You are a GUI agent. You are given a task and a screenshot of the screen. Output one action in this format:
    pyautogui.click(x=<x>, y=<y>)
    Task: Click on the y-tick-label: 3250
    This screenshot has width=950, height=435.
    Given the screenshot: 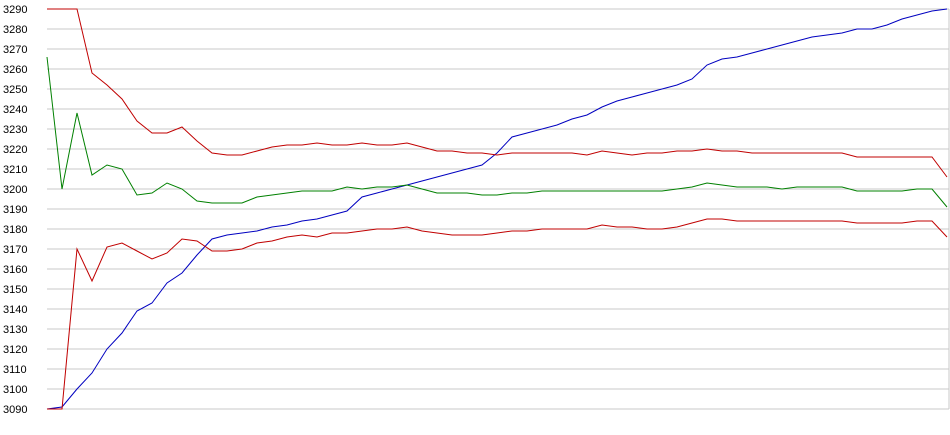 What is the action you would take?
    pyautogui.click(x=15, y=90)
    